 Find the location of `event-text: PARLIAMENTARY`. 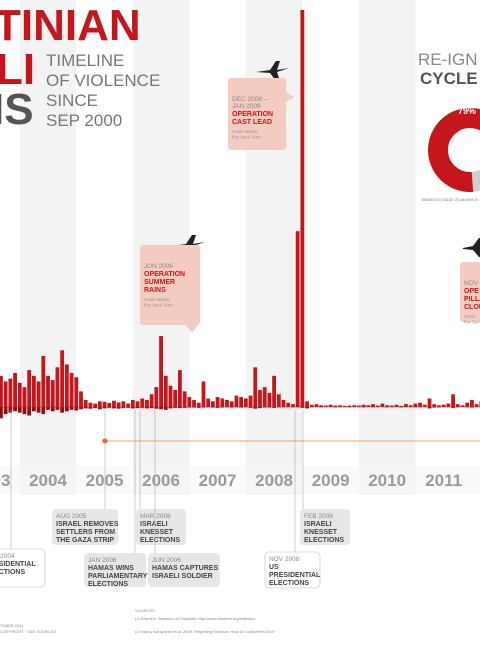

event-text: PARLIAMENTARY is located at coordinates (118, 576).